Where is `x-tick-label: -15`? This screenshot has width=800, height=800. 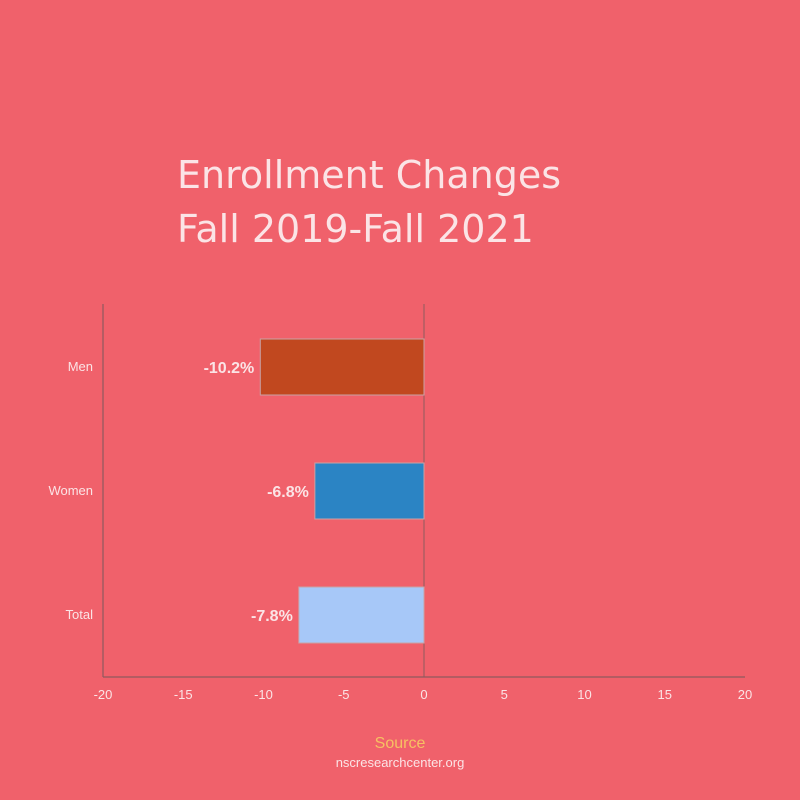
x-tick-label: -15 is located at coordinates (183, 694).